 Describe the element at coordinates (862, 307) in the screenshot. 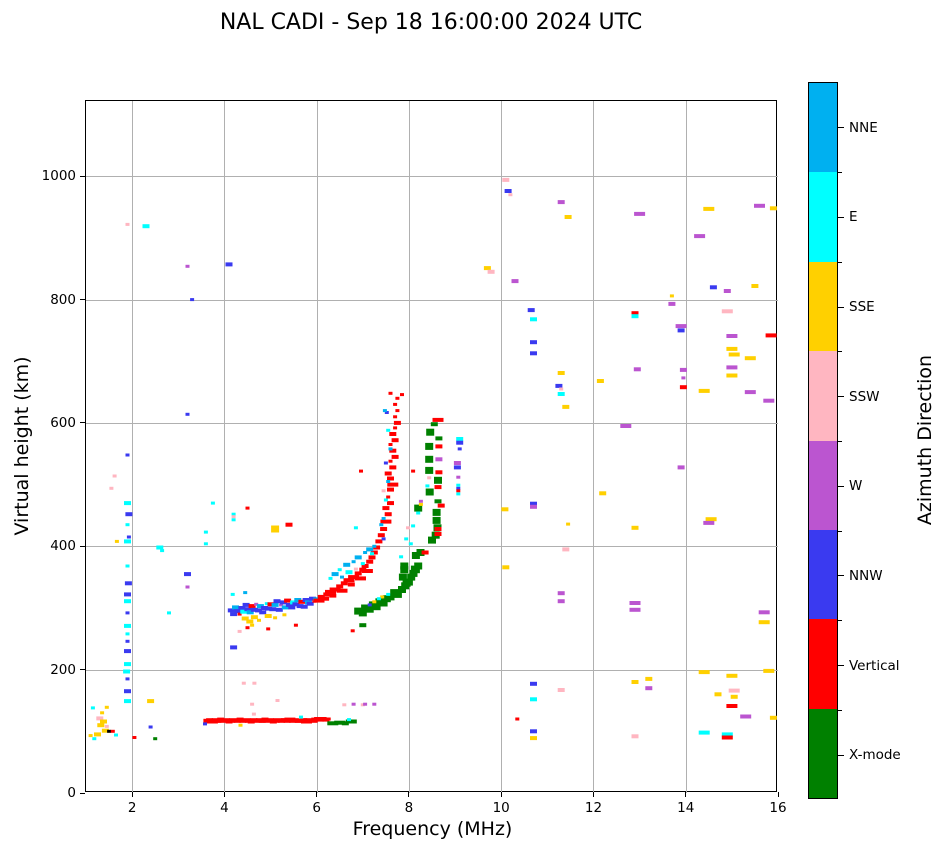

I see `colorbar-label-sse: SSE` at that location.